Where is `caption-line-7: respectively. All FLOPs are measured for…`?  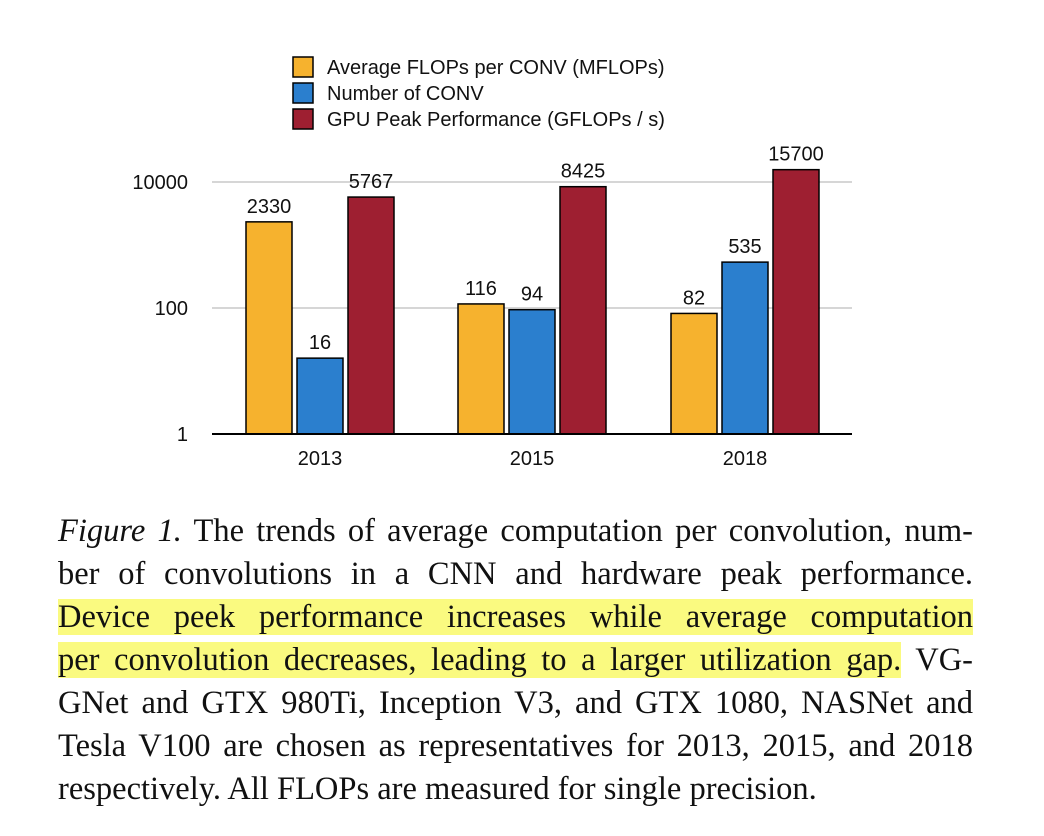
caption-line-7: respectively. All FLOPs are measured for… is located at coordinates (437, 789).